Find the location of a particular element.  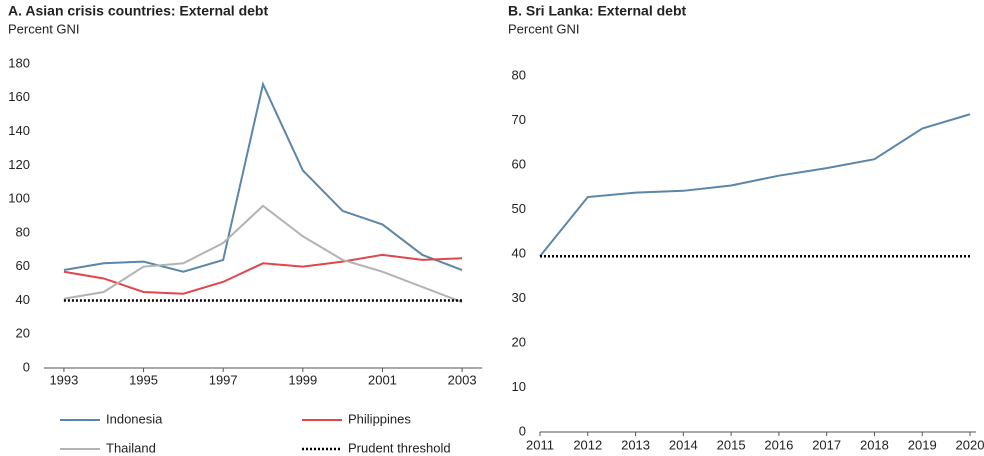

y-tick-label: 160 is located at coordinates (19, 96).